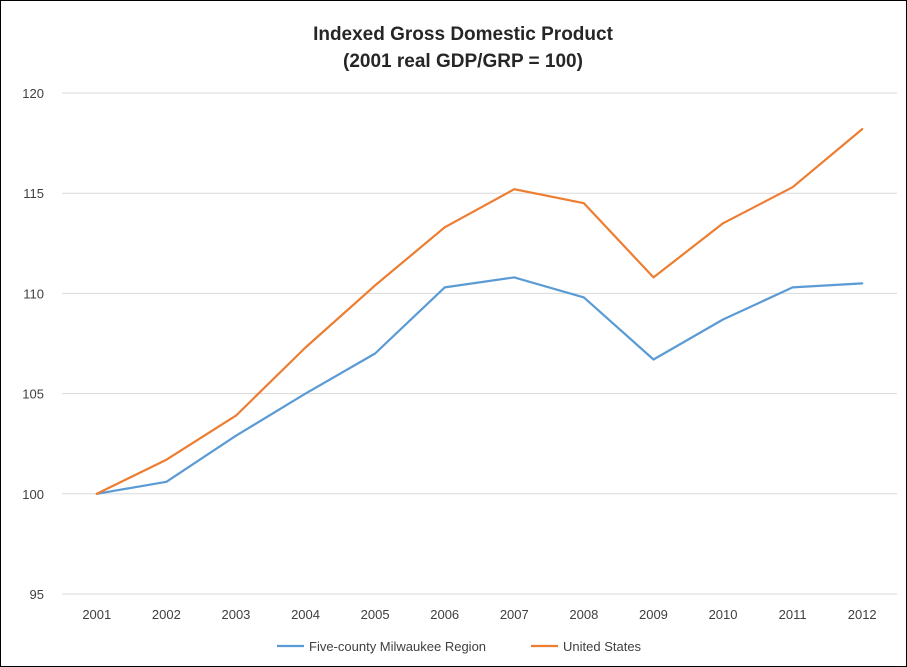  I want to click on x-tick-label: 2001, so click(96, 614).